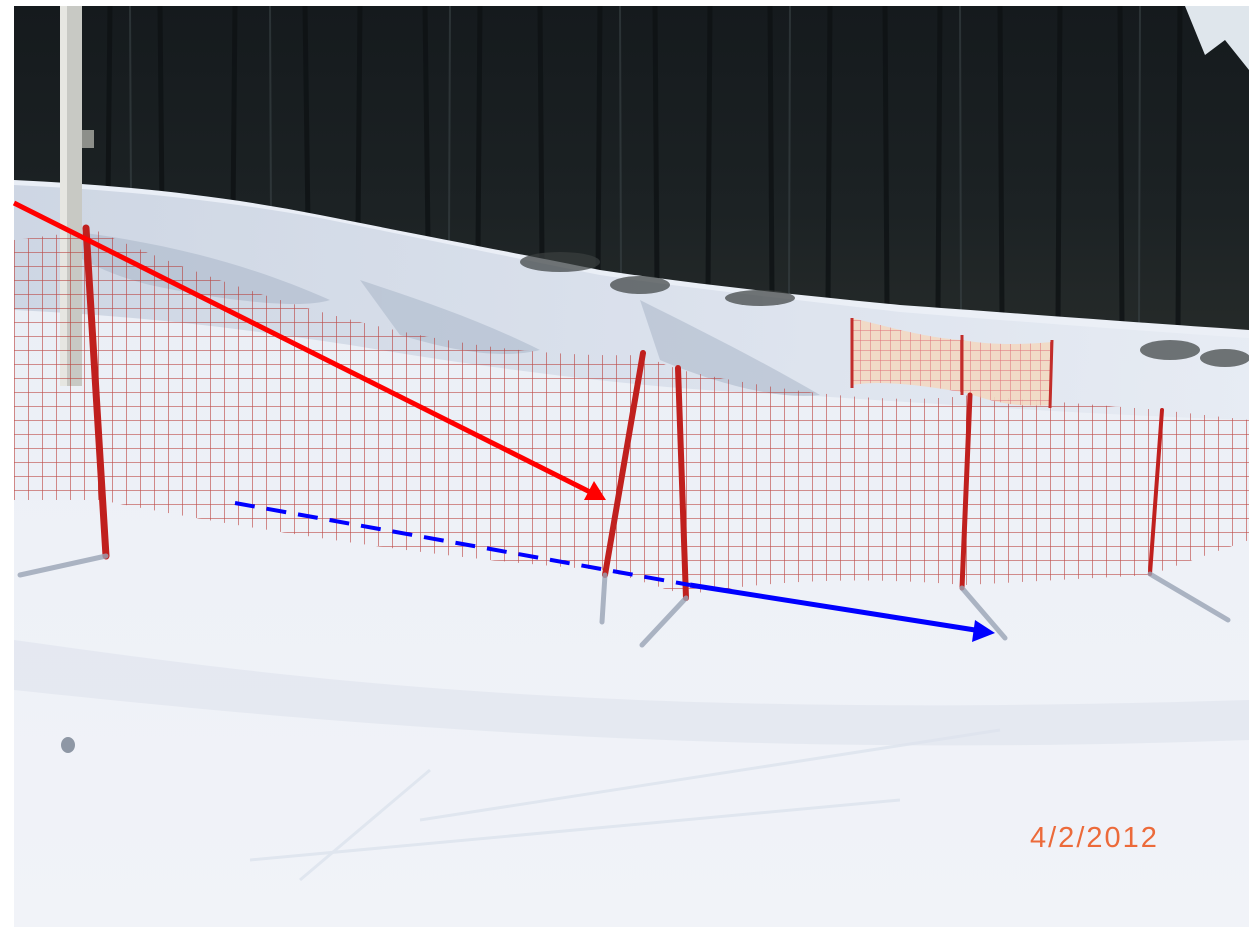 This screenshot has height=927, width=1249. I want to click on blue-arrow, so click(614, 571).